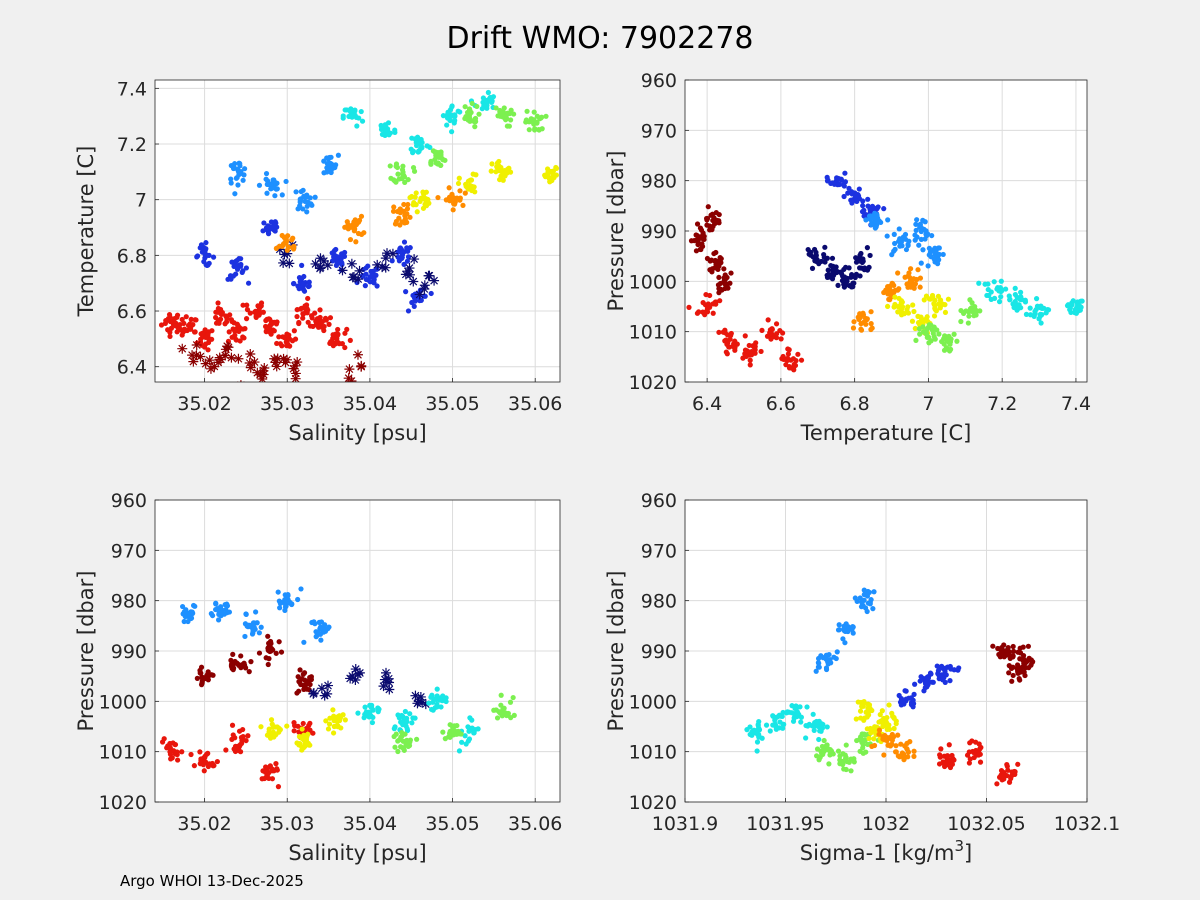 This screenshot has width=1200, height=900. Describe the element at coordinates (847, 752) in the screenshot. I see `series-cluster-green` at that location.